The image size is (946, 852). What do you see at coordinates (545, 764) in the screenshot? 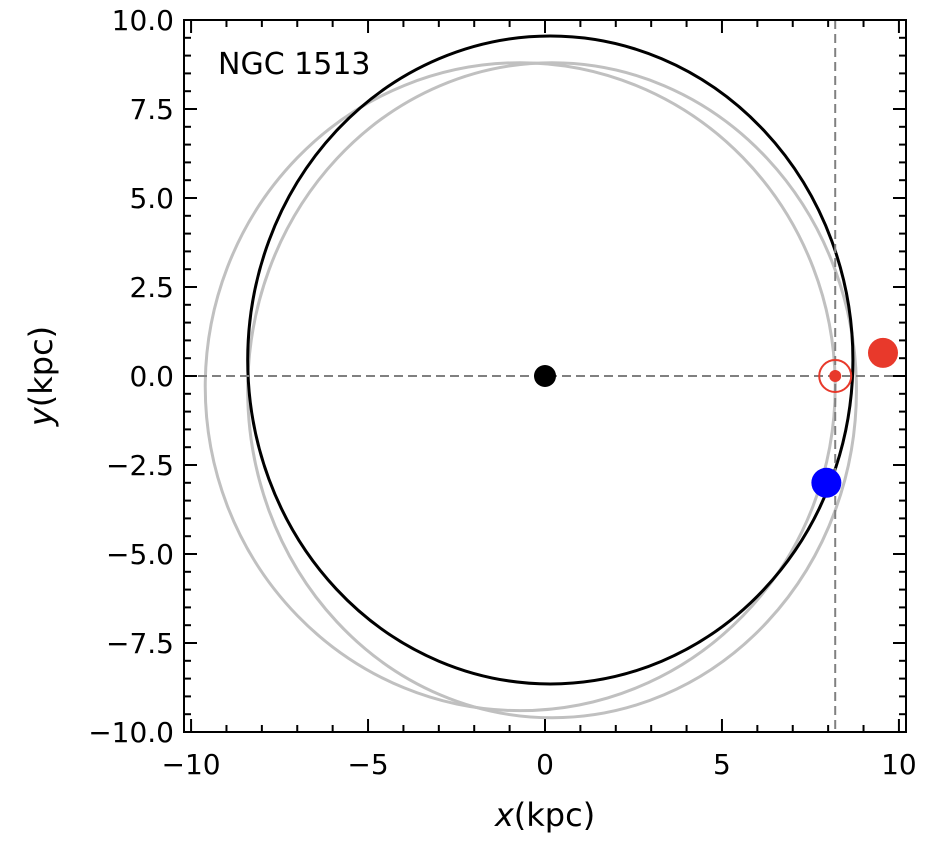
I see `x-tick-label: 0` at bounding box center [545, 764].